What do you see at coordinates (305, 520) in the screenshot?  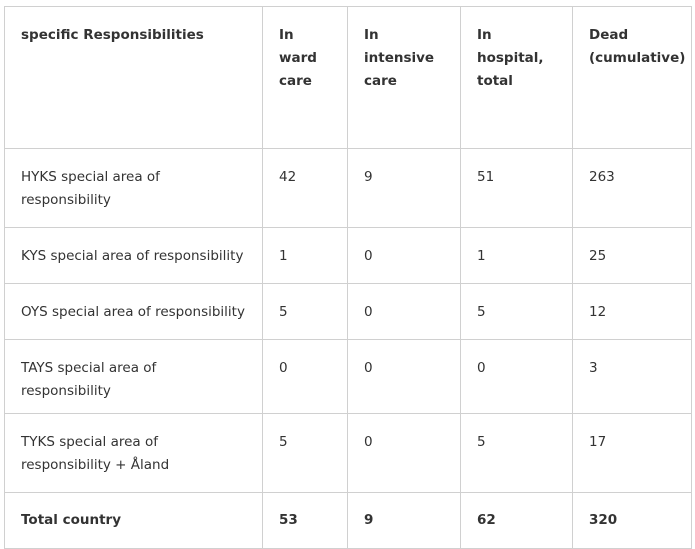 I see `table-cell: 53` at bounding box center [305, 520].